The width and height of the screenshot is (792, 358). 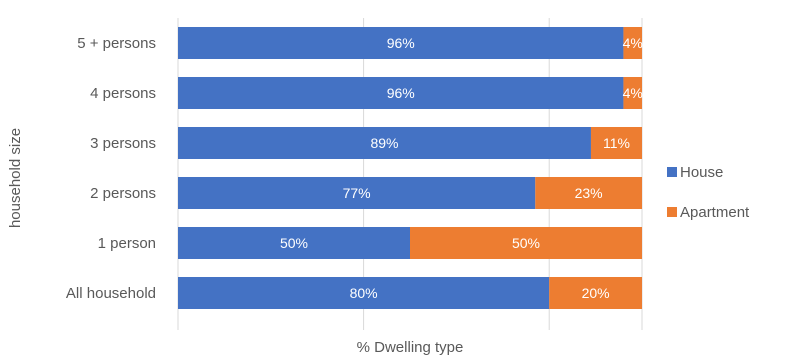 I want to click on data-label: 20%, so click(x=596, y=293).